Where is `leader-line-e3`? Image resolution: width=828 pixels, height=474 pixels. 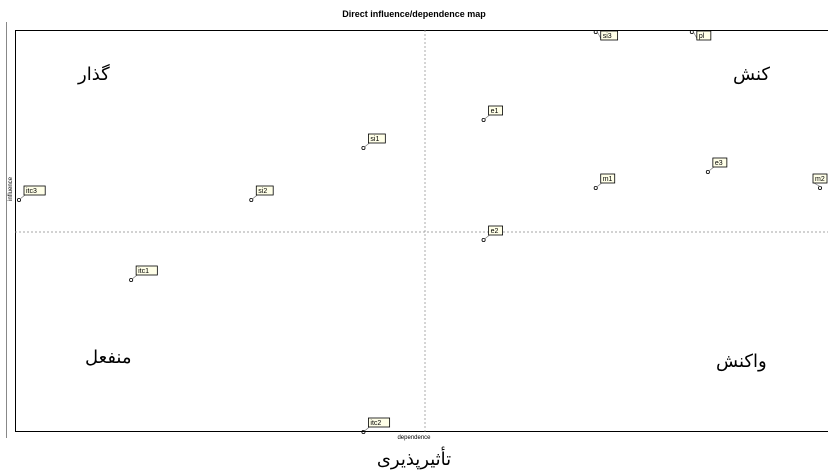
leader-line-e3 is located at coordinates (711, 169).